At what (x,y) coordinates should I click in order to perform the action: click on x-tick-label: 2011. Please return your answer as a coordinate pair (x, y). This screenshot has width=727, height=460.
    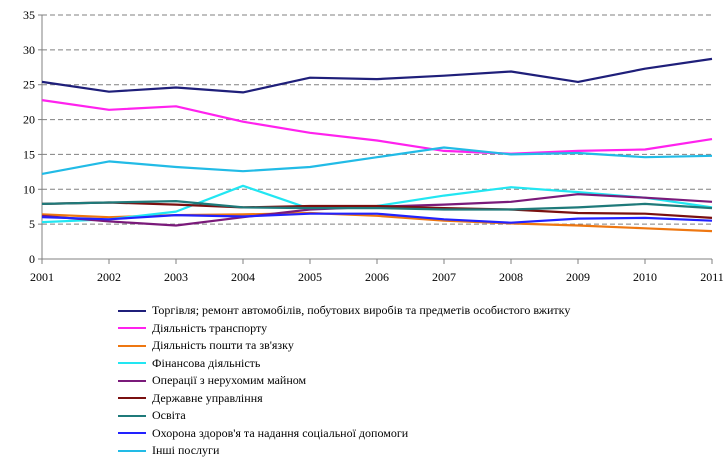
    Looking at the image, I should click on (712, 277).